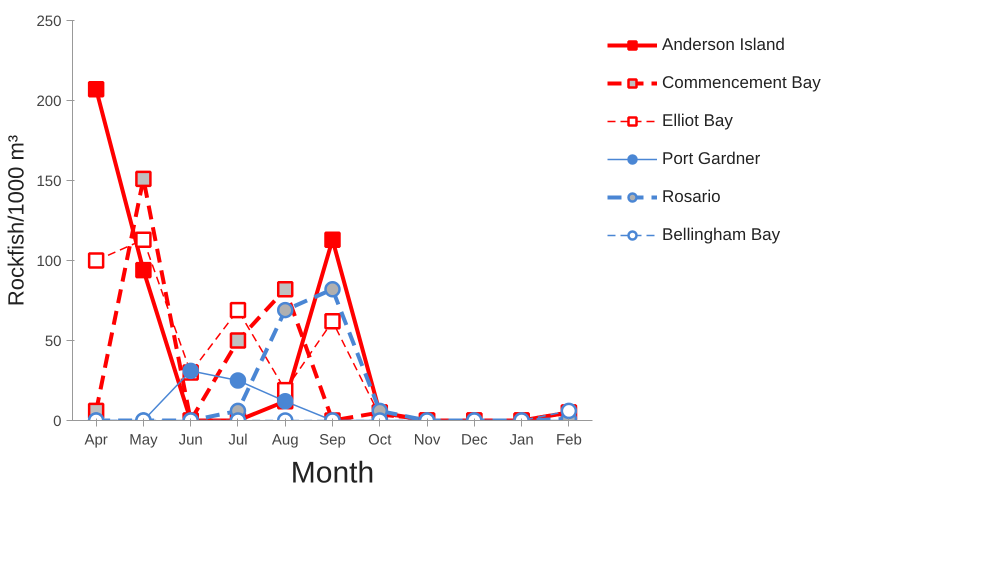 The height and width of the screenshot is (586, 986). I want to click on legend-label: Anderson Island, so click(723, 45).